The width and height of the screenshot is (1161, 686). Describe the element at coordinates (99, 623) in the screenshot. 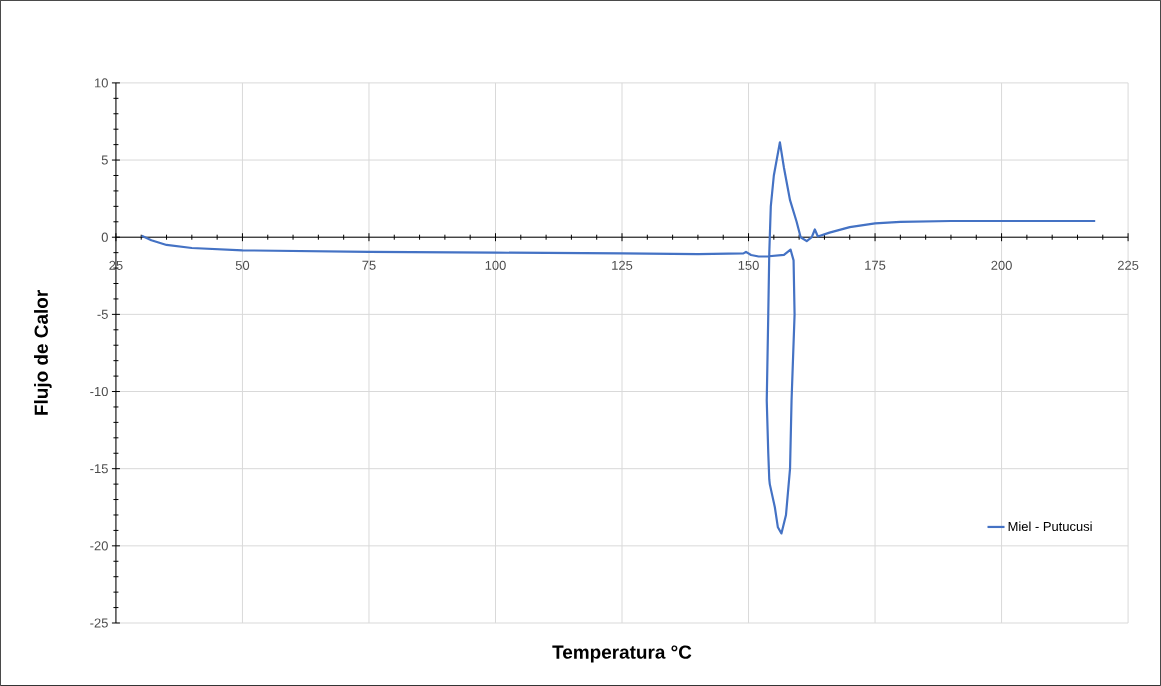

I see `y-tick-label: -25` at that location.